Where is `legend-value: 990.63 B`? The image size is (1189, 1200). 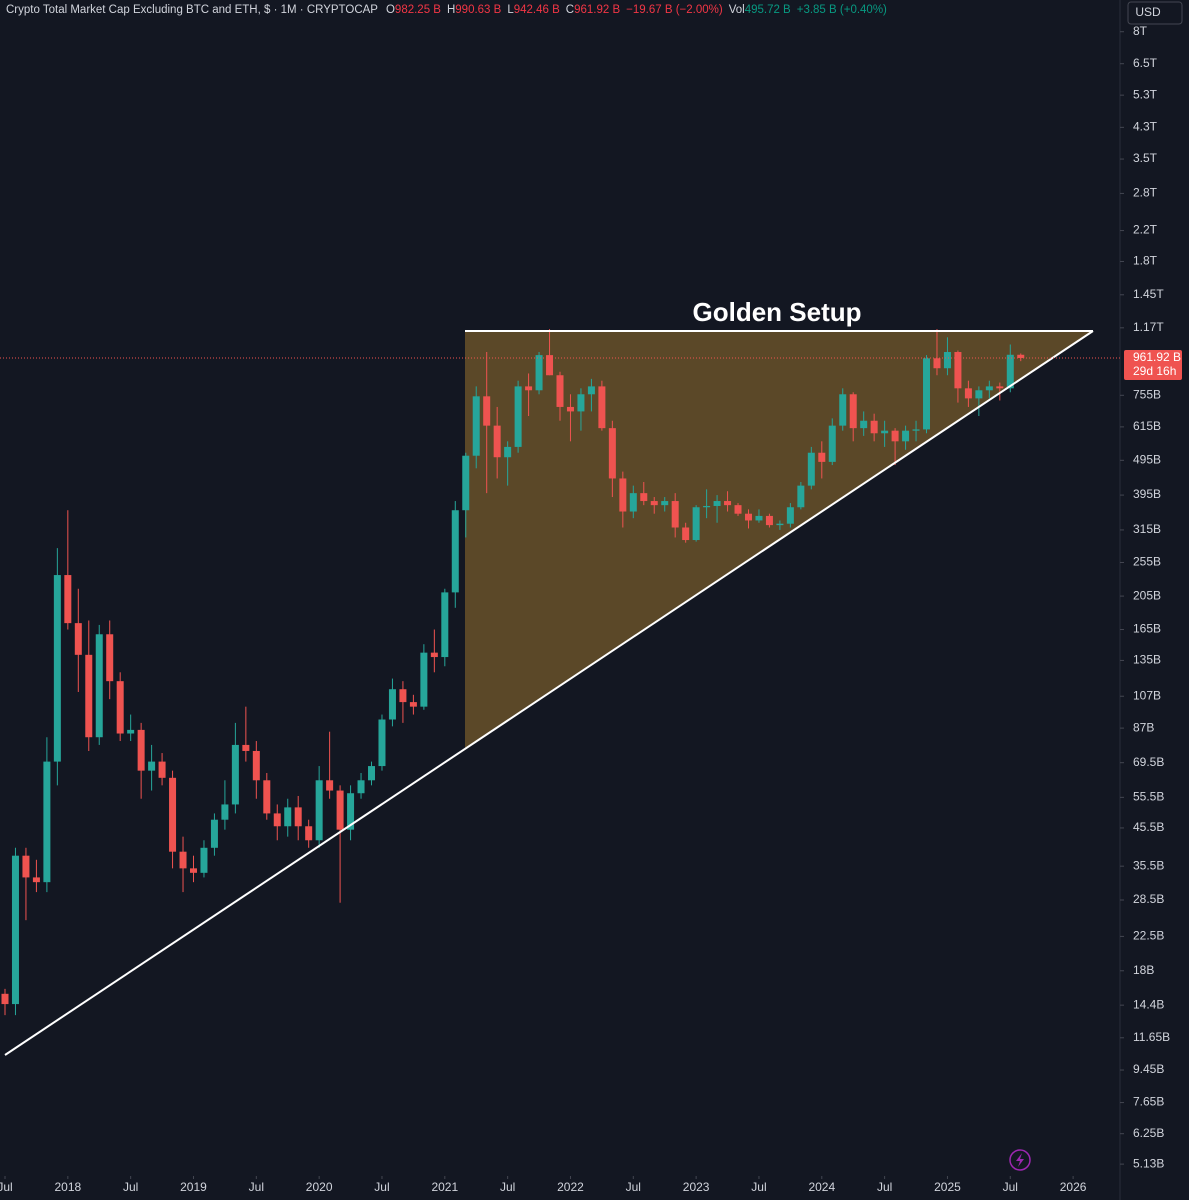
legend-value: 990.63 B is located at coordinates (478, 10).